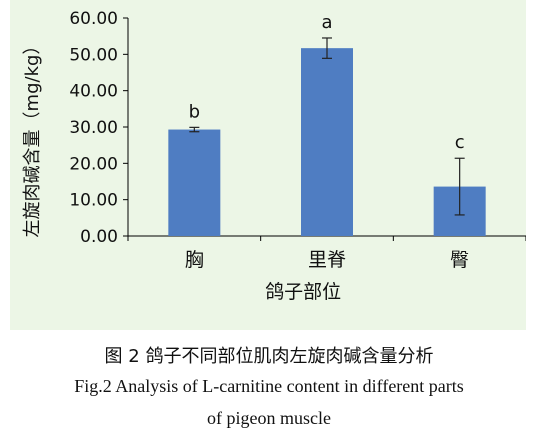 The image size is (538, 441). Describe the element at coordinates (460, 142) in the screenshot. I see `significance-letter-3: c` at that location.